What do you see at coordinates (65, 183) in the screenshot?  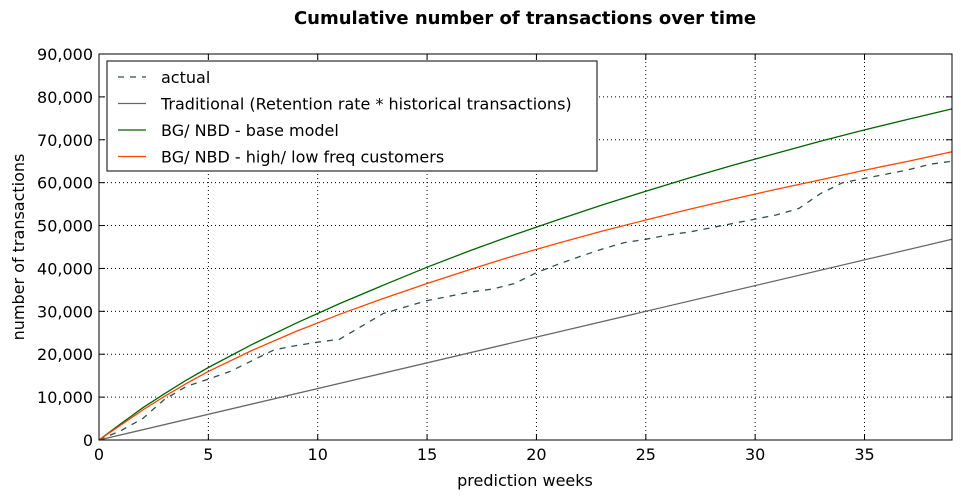 I see `y-tick-label: 60,000` at bounding box center [65, 183].